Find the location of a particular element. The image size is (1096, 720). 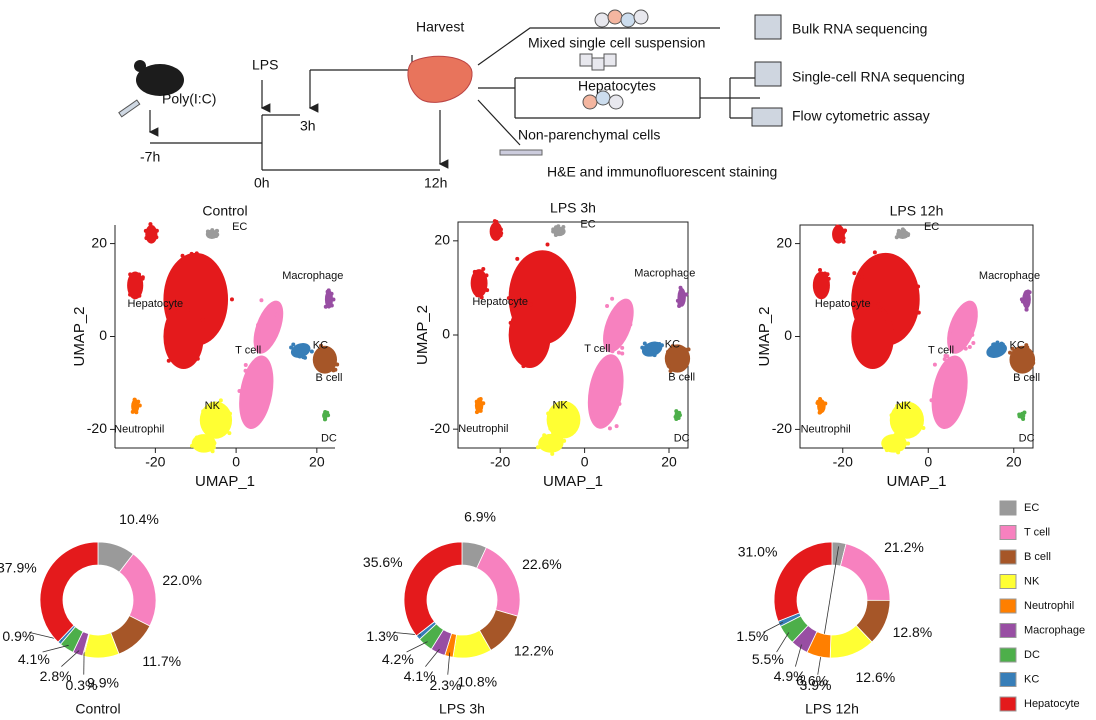

cluster-label: B cell is located at coordinates (681, 377).